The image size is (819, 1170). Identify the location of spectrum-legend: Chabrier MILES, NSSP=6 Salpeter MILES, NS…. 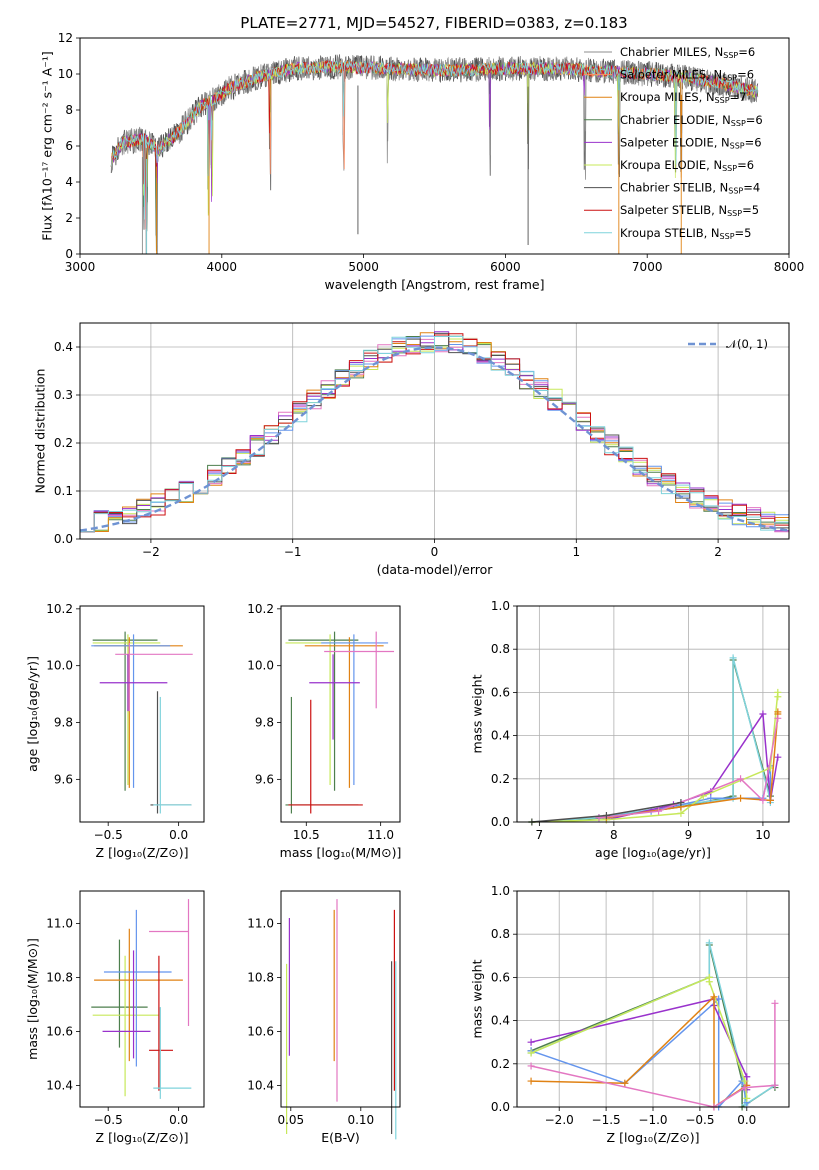
(673, 143).